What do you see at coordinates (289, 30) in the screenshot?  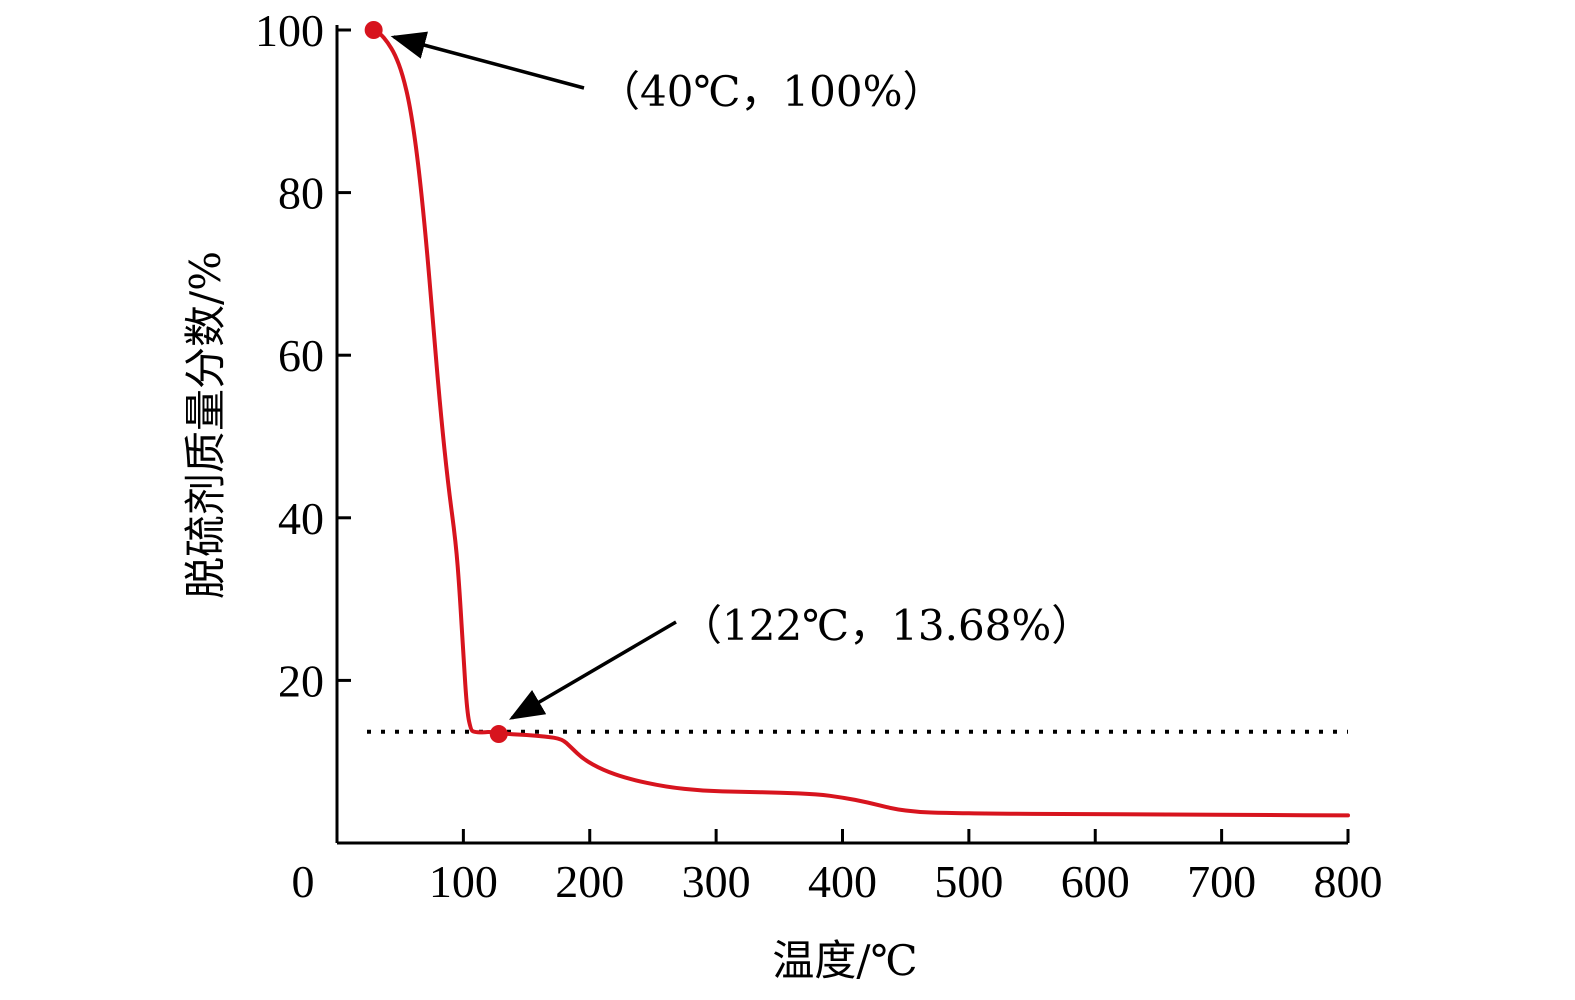 I see `y-tick-label: 100` at bounding box center [289, 30].